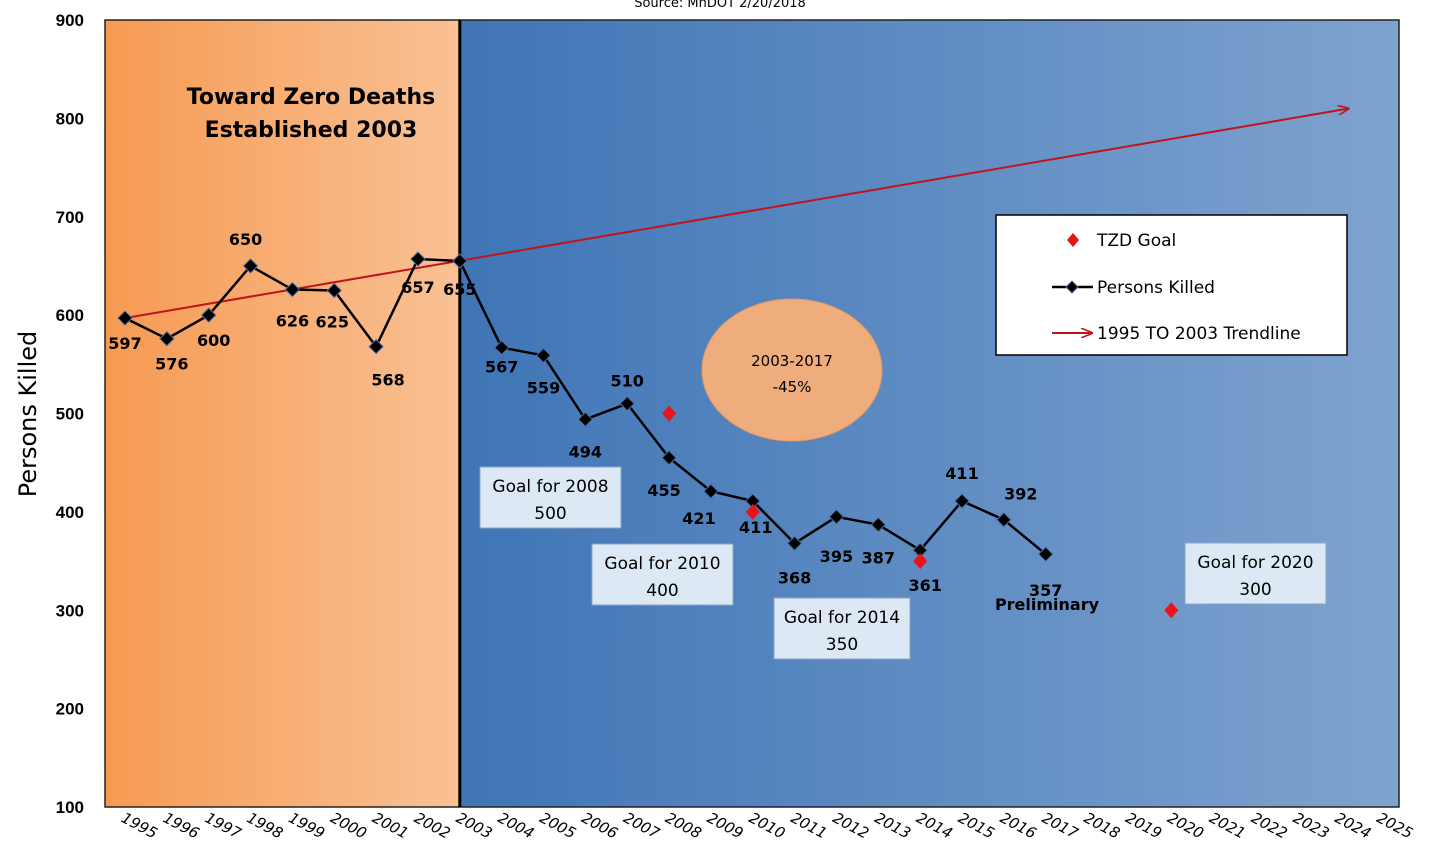 This screenshot has width=1432, height=867. Describe the element at coordinates (70, 20) in the screenshot. I see `y-tick-label: 900` at that location.